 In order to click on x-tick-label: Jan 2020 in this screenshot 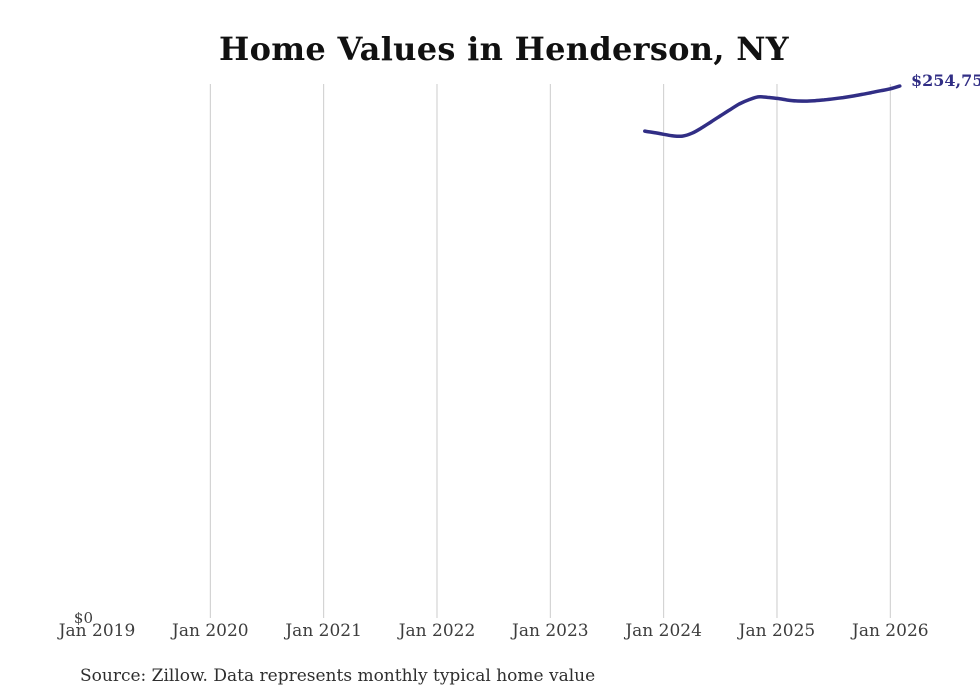, I will do `click(210, 631)`.